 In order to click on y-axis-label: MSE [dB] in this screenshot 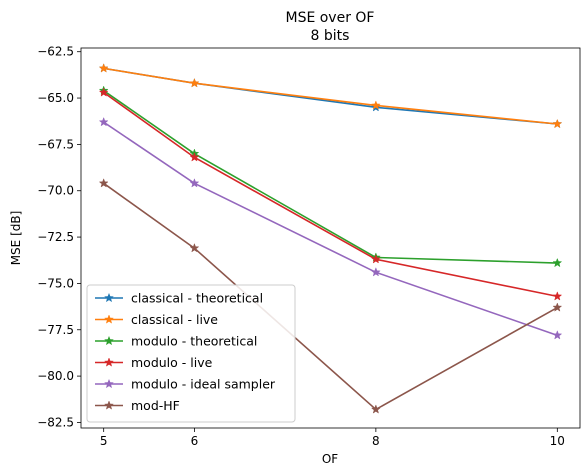, I will do `click(16, 238)`.